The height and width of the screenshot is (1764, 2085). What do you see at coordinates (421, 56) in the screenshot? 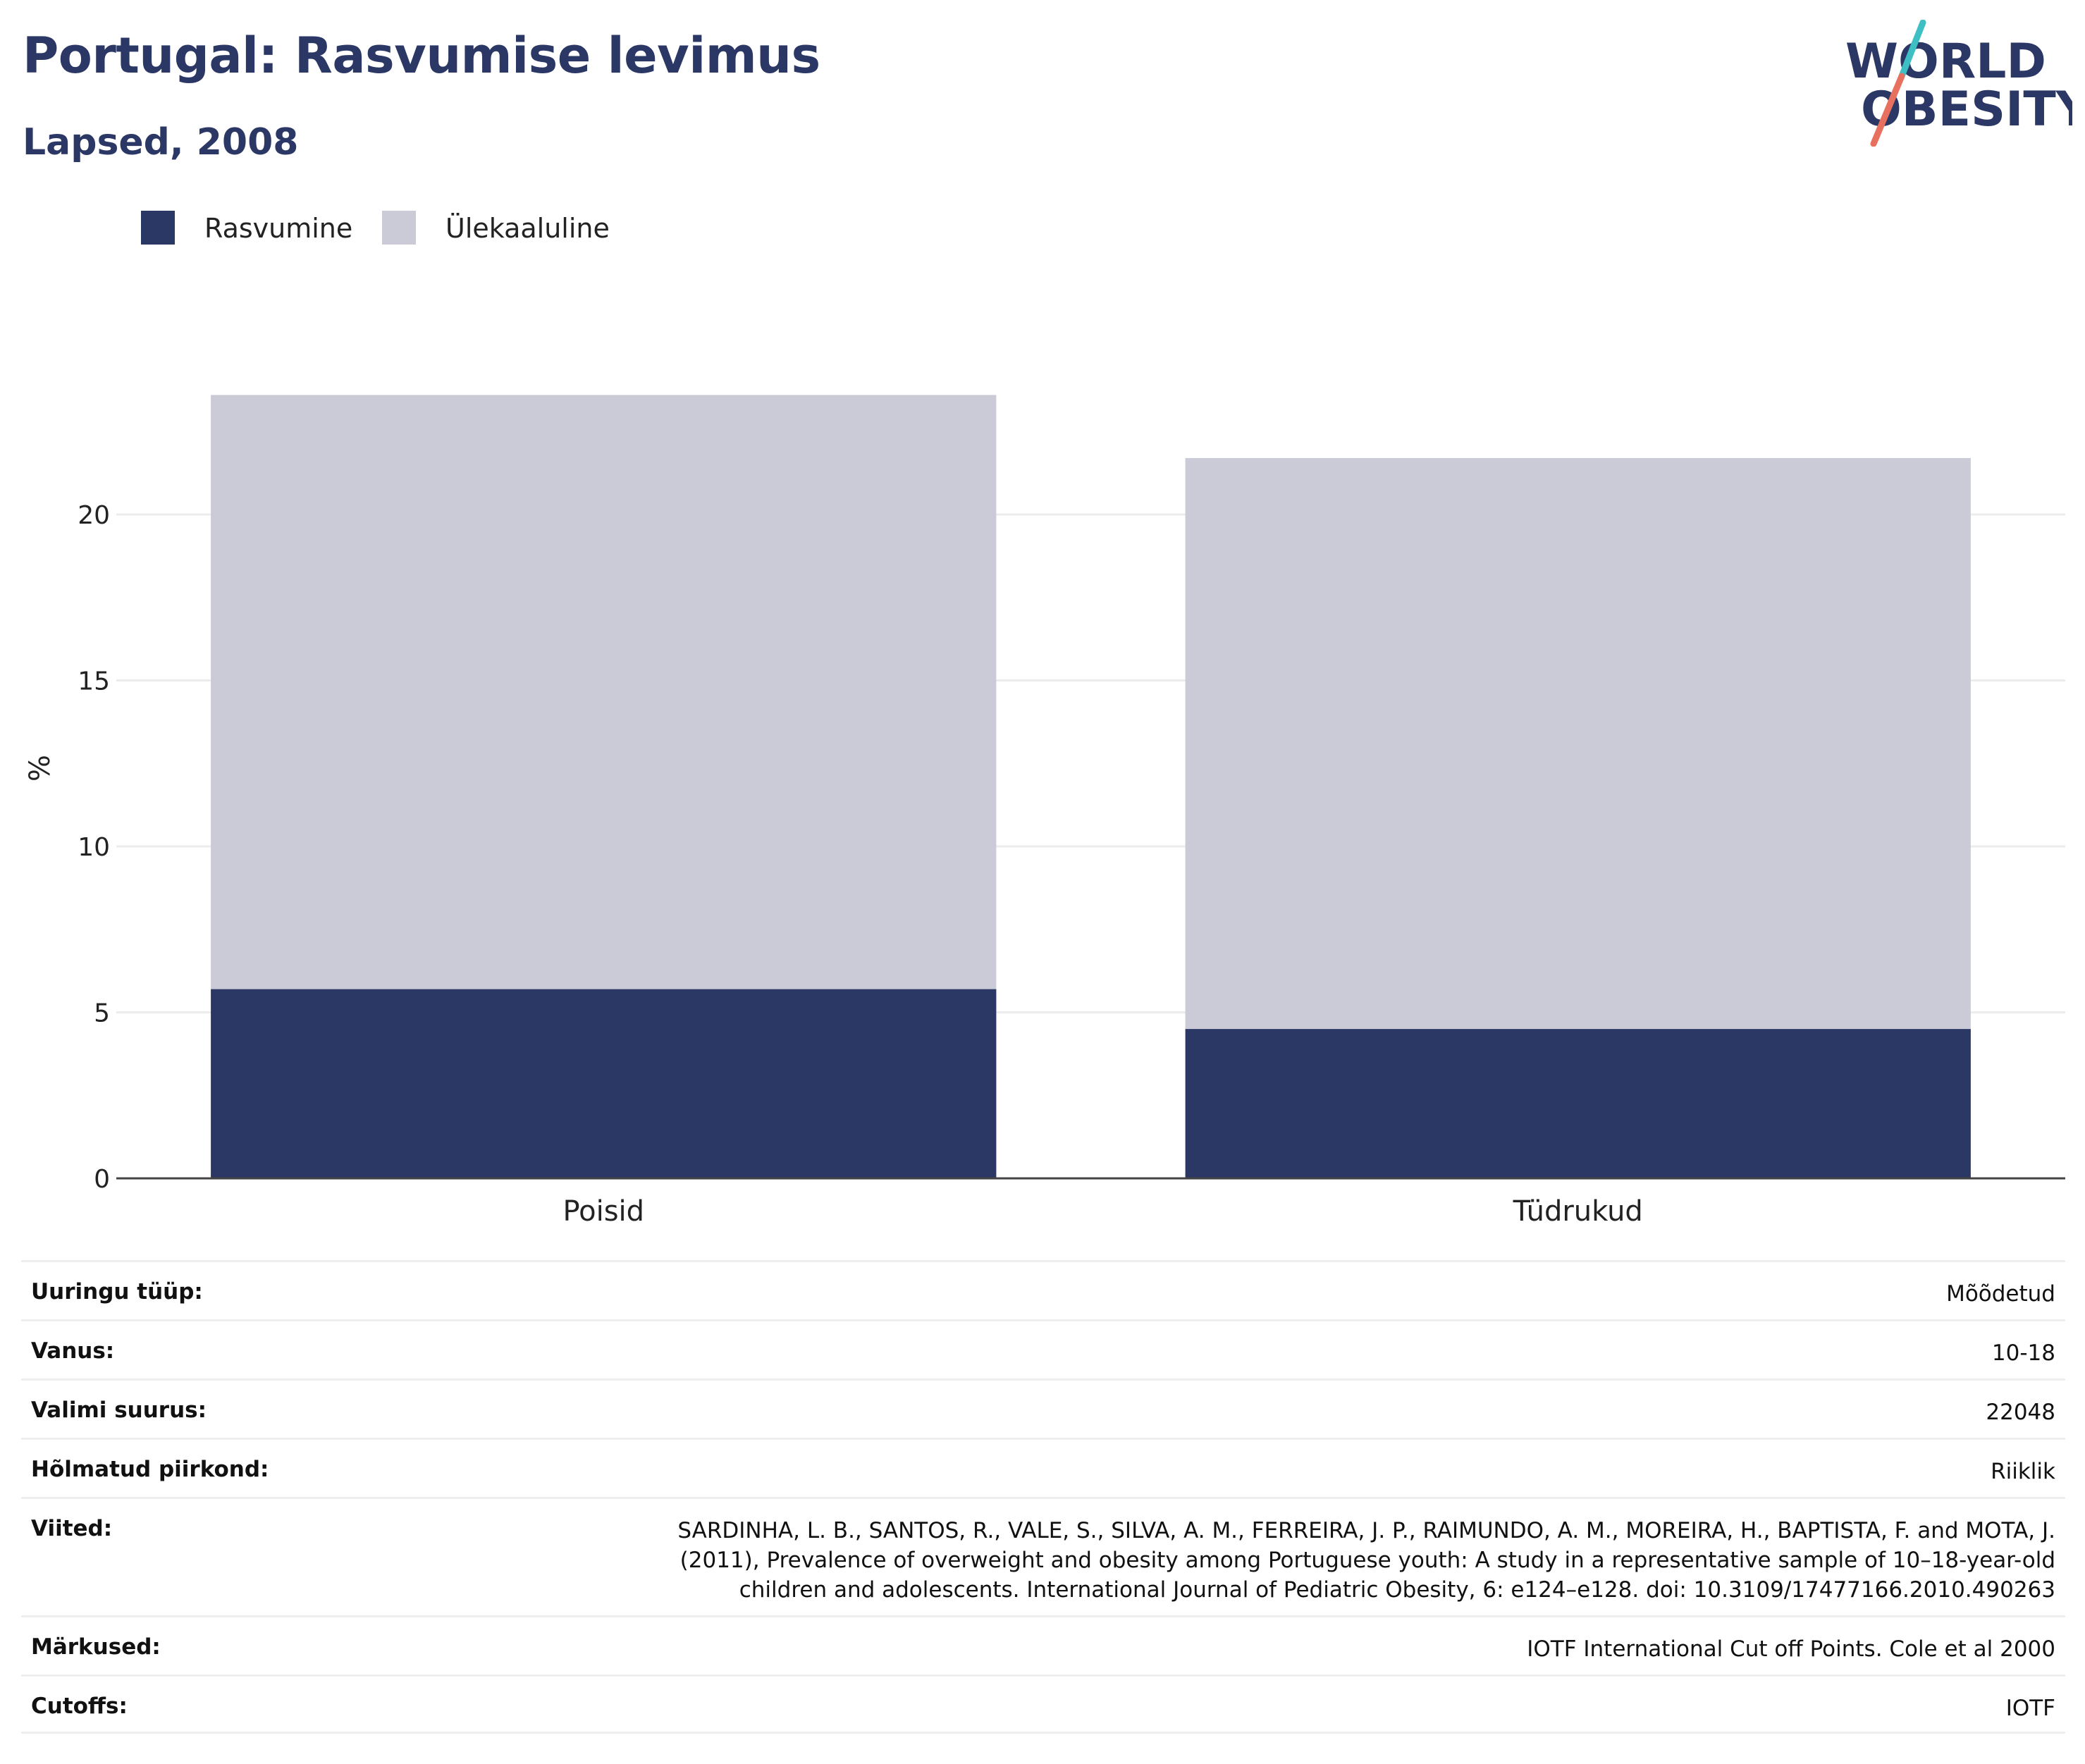
I see `chart-title: Portugal: Rasvumise levimus` at bounding box center [421, 56].